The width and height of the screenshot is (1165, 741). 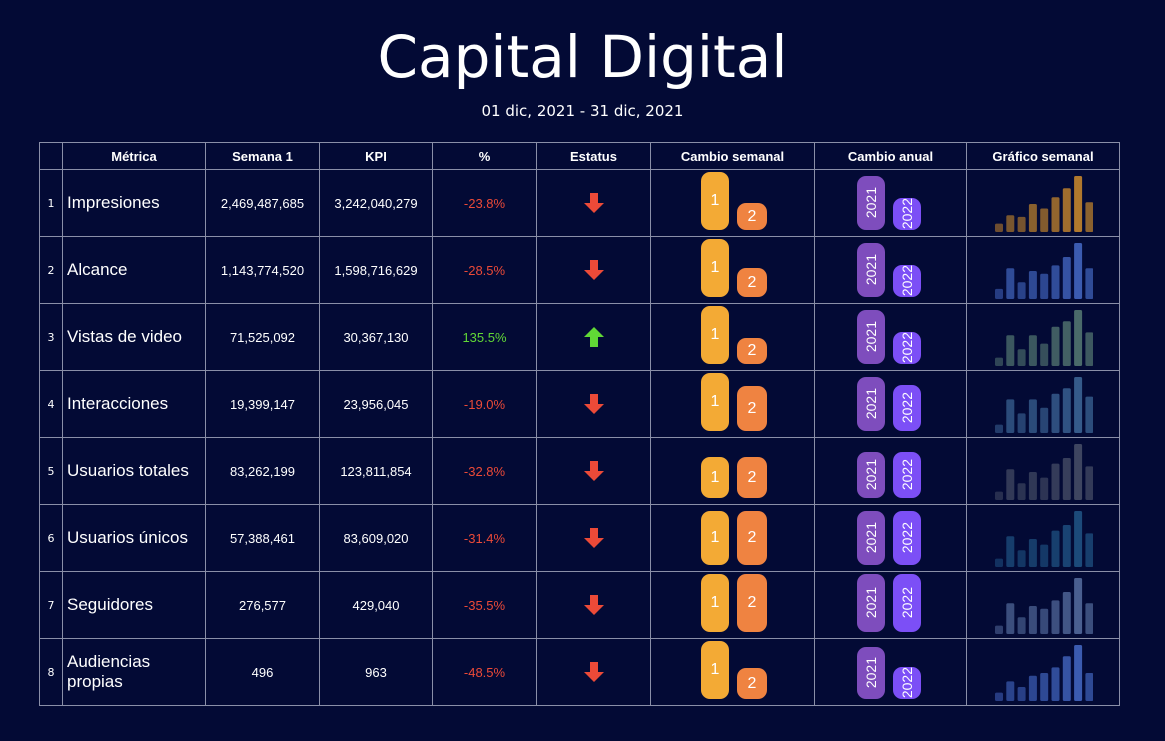 I want to click on pct-cell: 135.5%, so click(x=484, y=337).